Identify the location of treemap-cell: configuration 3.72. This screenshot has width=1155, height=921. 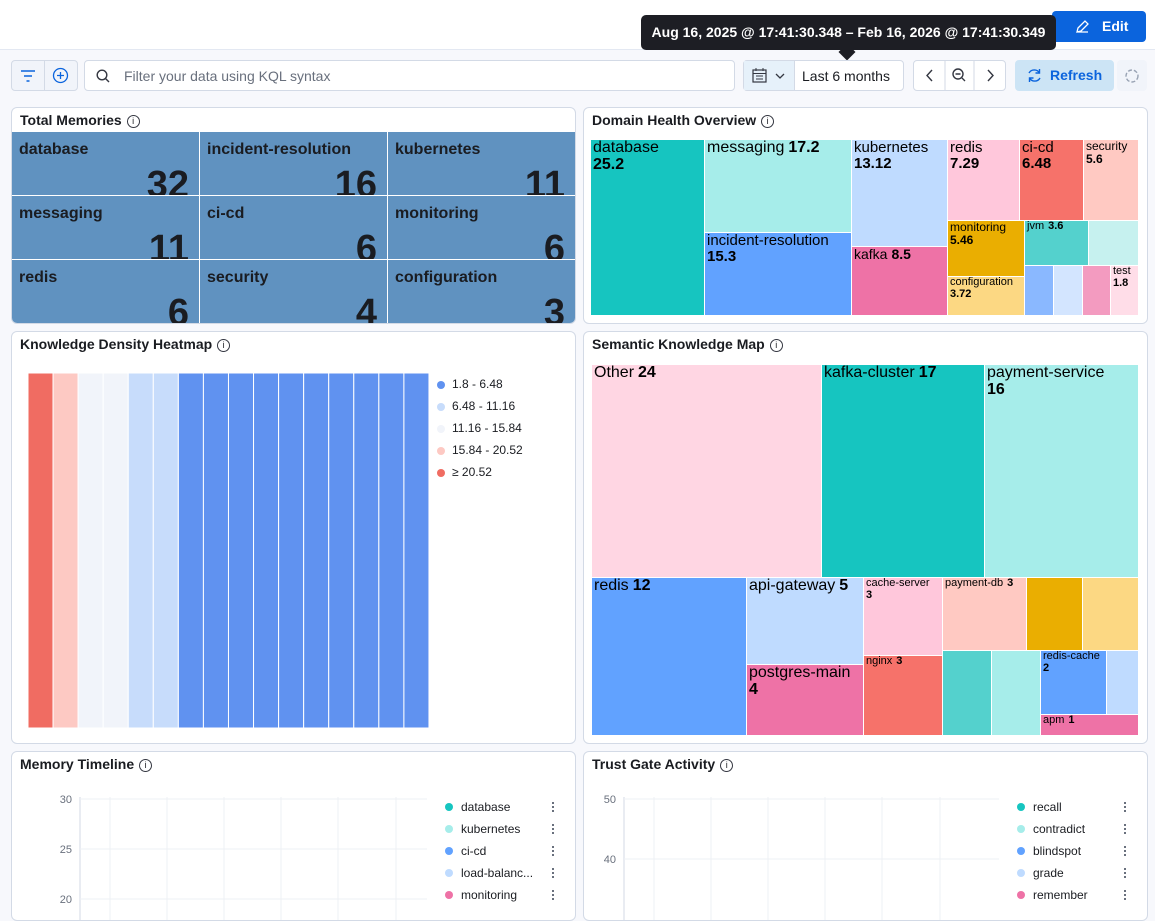
(986, 296).